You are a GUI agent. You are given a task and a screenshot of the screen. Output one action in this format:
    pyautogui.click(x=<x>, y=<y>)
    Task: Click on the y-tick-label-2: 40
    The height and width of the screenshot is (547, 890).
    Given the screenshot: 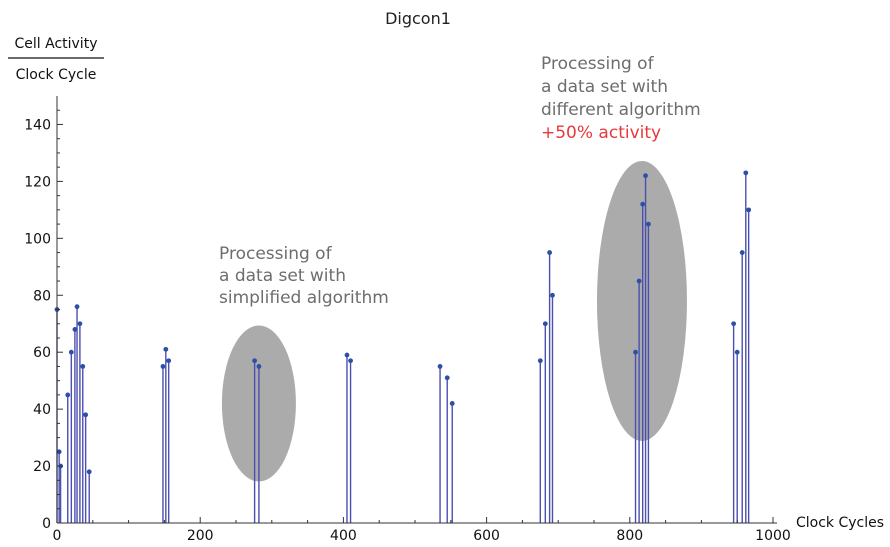 What is the action you would take?
    pyautogui.click(x=42, y=410)
    